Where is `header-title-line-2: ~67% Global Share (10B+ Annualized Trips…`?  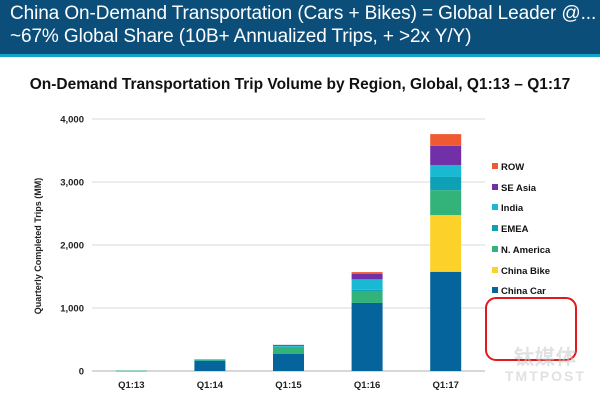 header-title-line-2: ~67% Global Share (10B+ Annualized Trips… is located at coordinates (241, 36).